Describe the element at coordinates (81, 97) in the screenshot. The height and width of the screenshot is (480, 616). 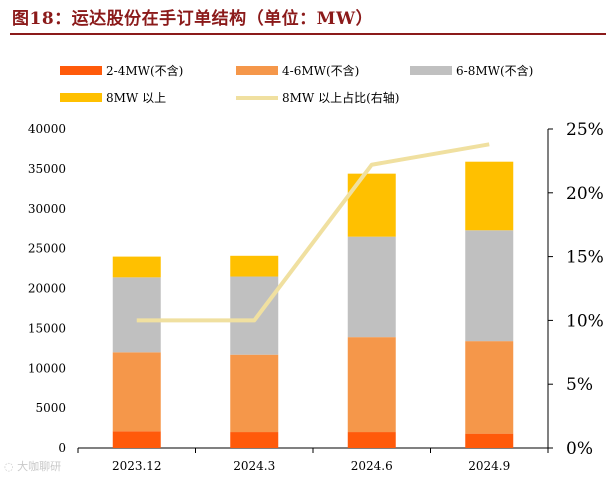
I see `legend-swatch-8mw-plus` at that location.